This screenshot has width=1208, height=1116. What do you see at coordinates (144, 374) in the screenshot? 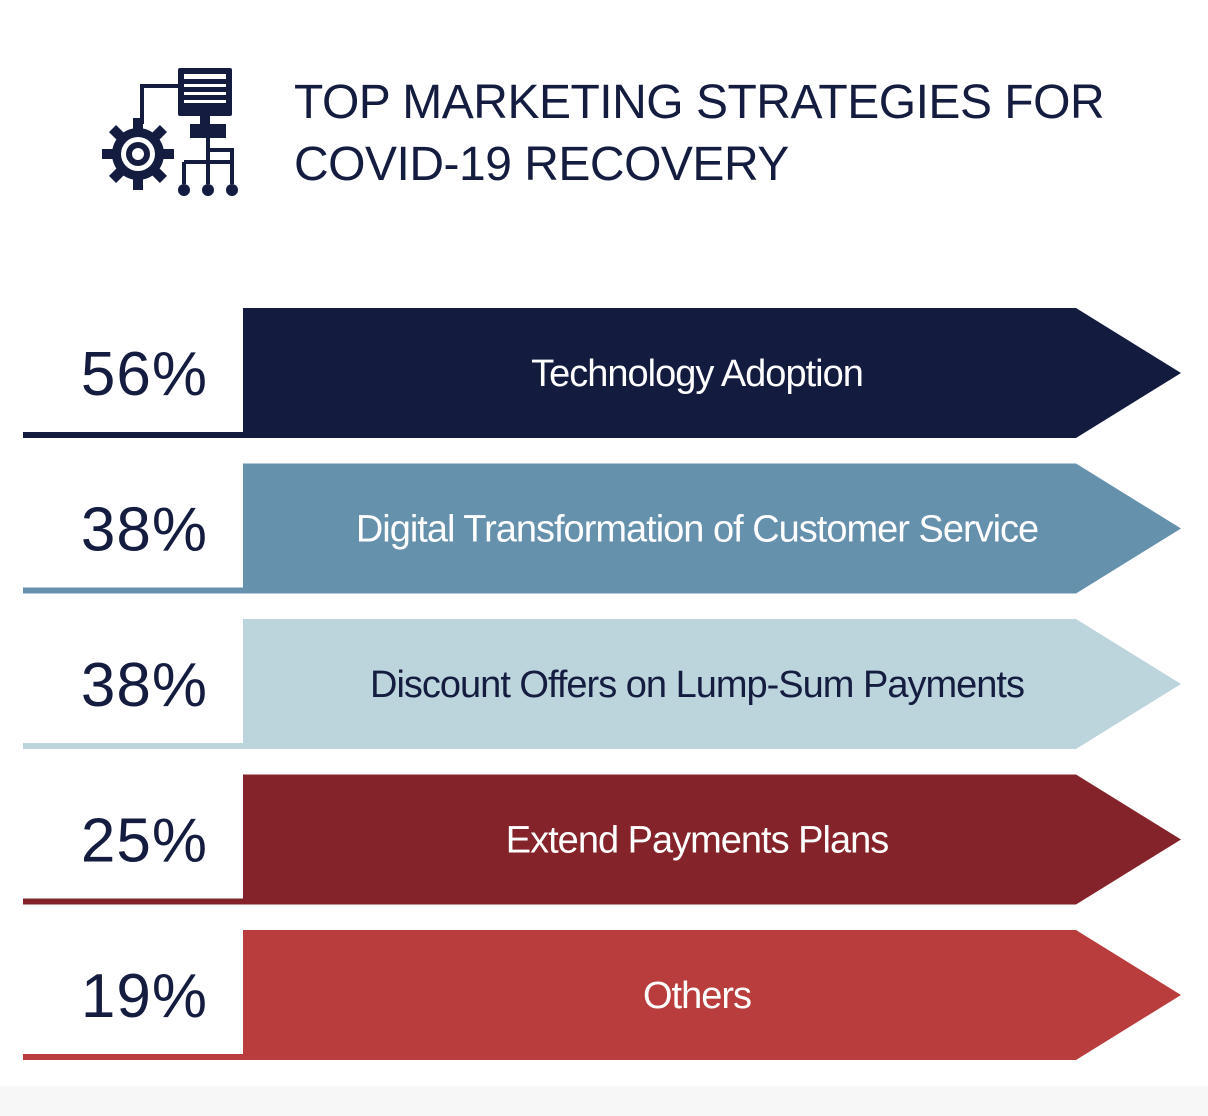
I see `bar-value-label: 56%` at bounding box center [144, 374].